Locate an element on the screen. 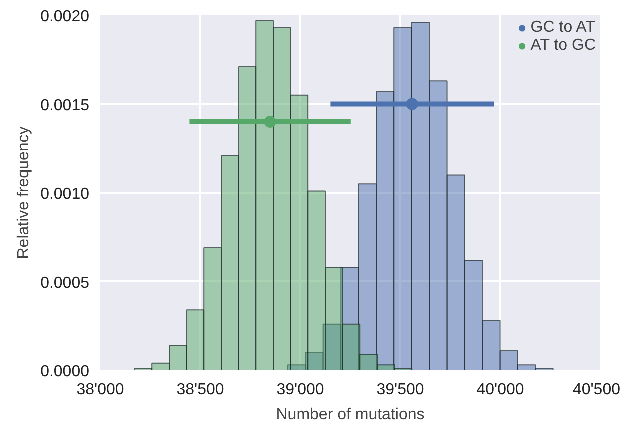 The image size is (626, 436). y-tick-label: 0.0005 is located at coordinates (65, 283).